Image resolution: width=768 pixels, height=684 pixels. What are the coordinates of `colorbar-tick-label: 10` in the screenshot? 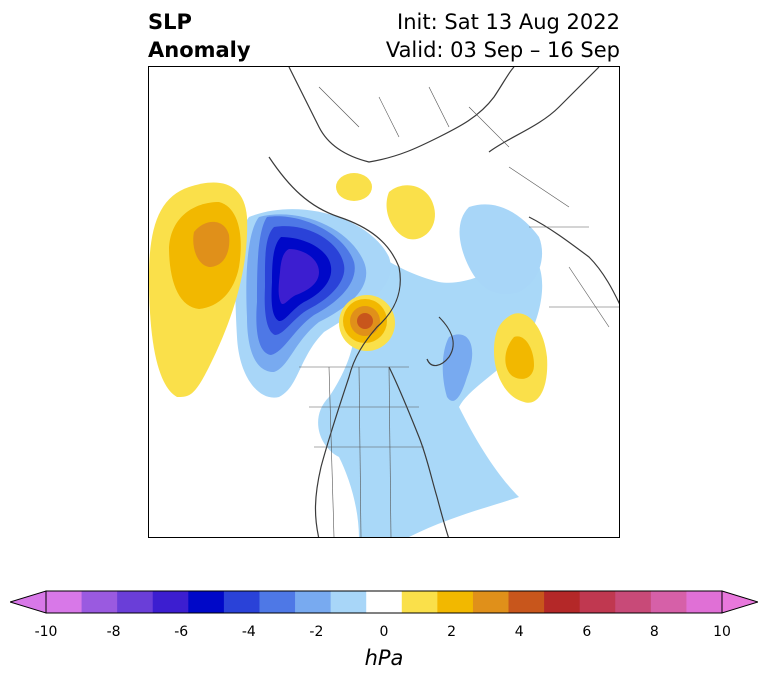 It's located at (722, 632).